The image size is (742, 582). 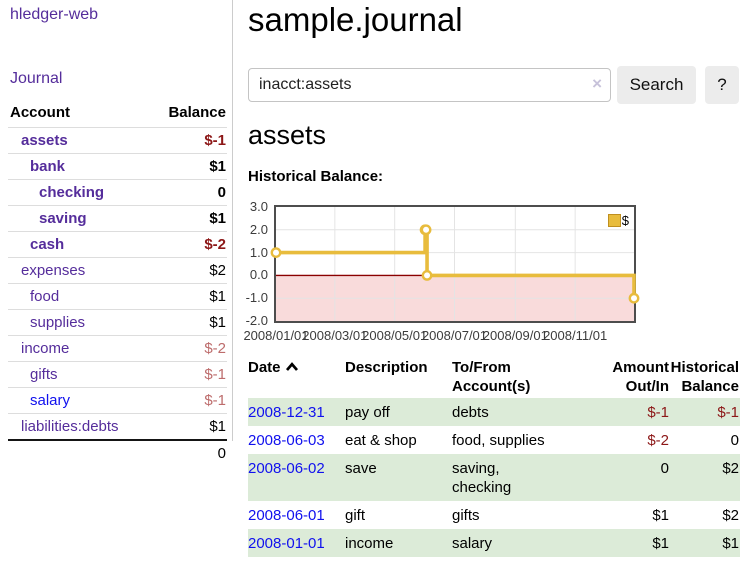 What do you see at coordinates (40, 112) in the screenshot?
I see `accounts-header-account: Account` at bounding box center [40, 112].